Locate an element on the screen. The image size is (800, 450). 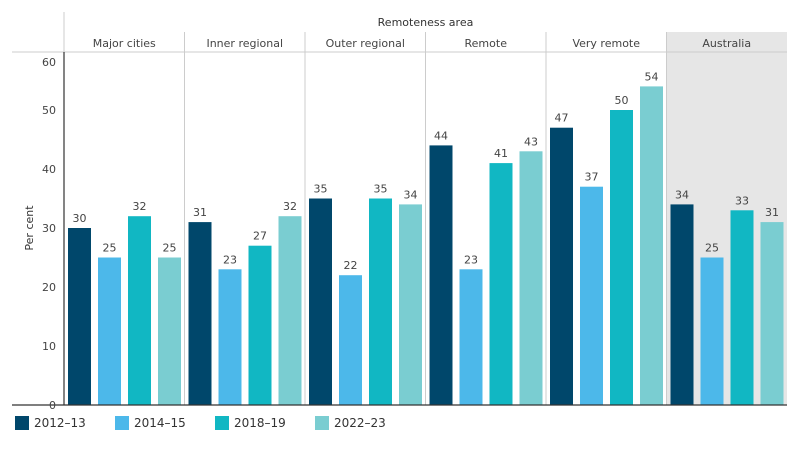
legend-item: 2012–13 is located at coordinates (65, 423).